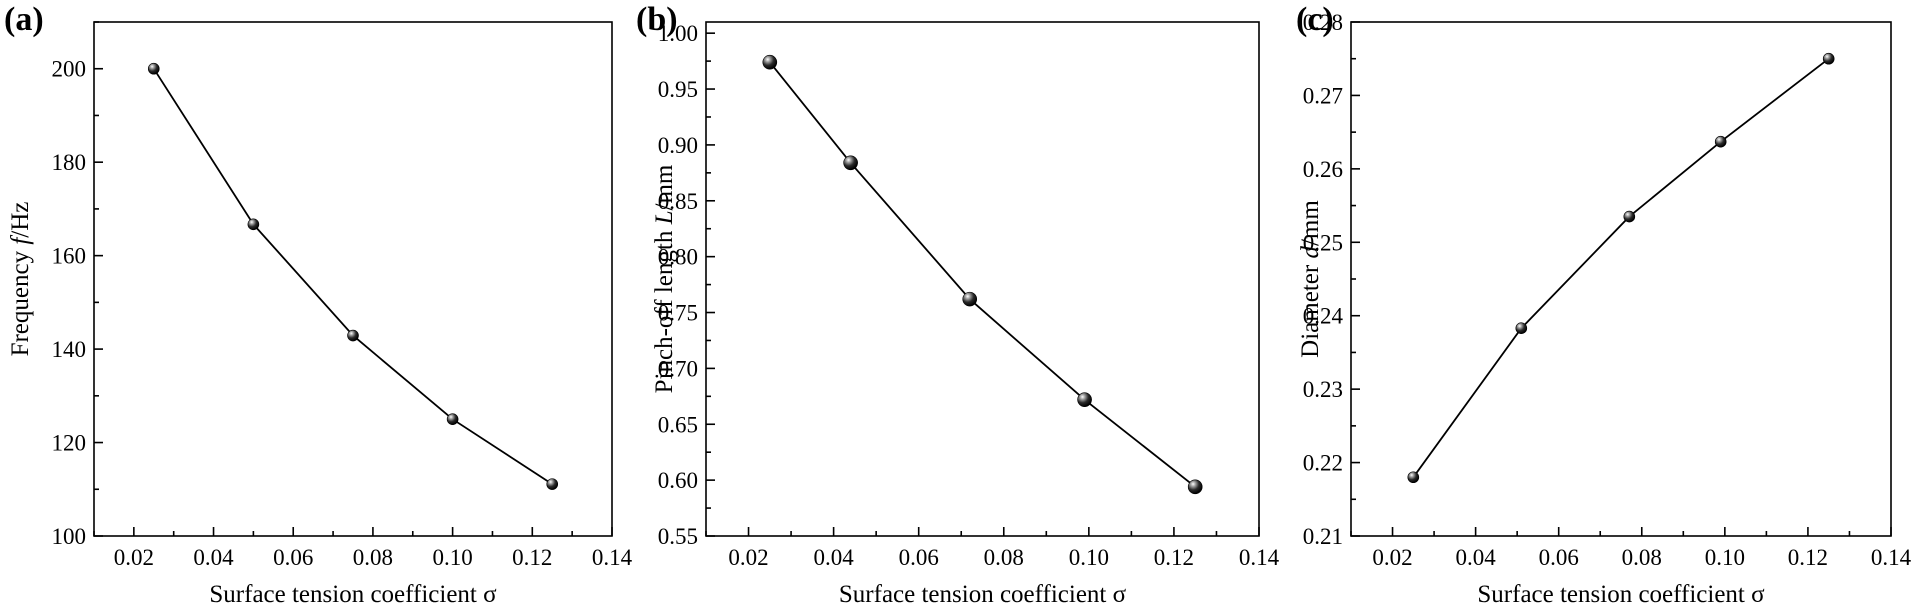 This screenshot has width=1925, height=610. Describe the element at coordinates (1323, 242) in the screenshot. I see `y-tick-label: 0.25` at that location.